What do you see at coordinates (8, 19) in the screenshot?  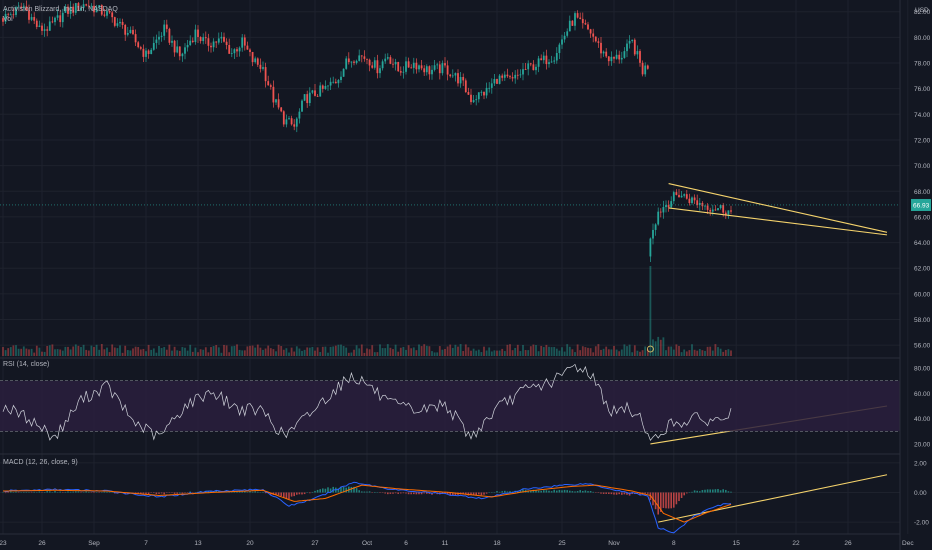 I see `volume-label: Vol` at bounding box center [8, 19].